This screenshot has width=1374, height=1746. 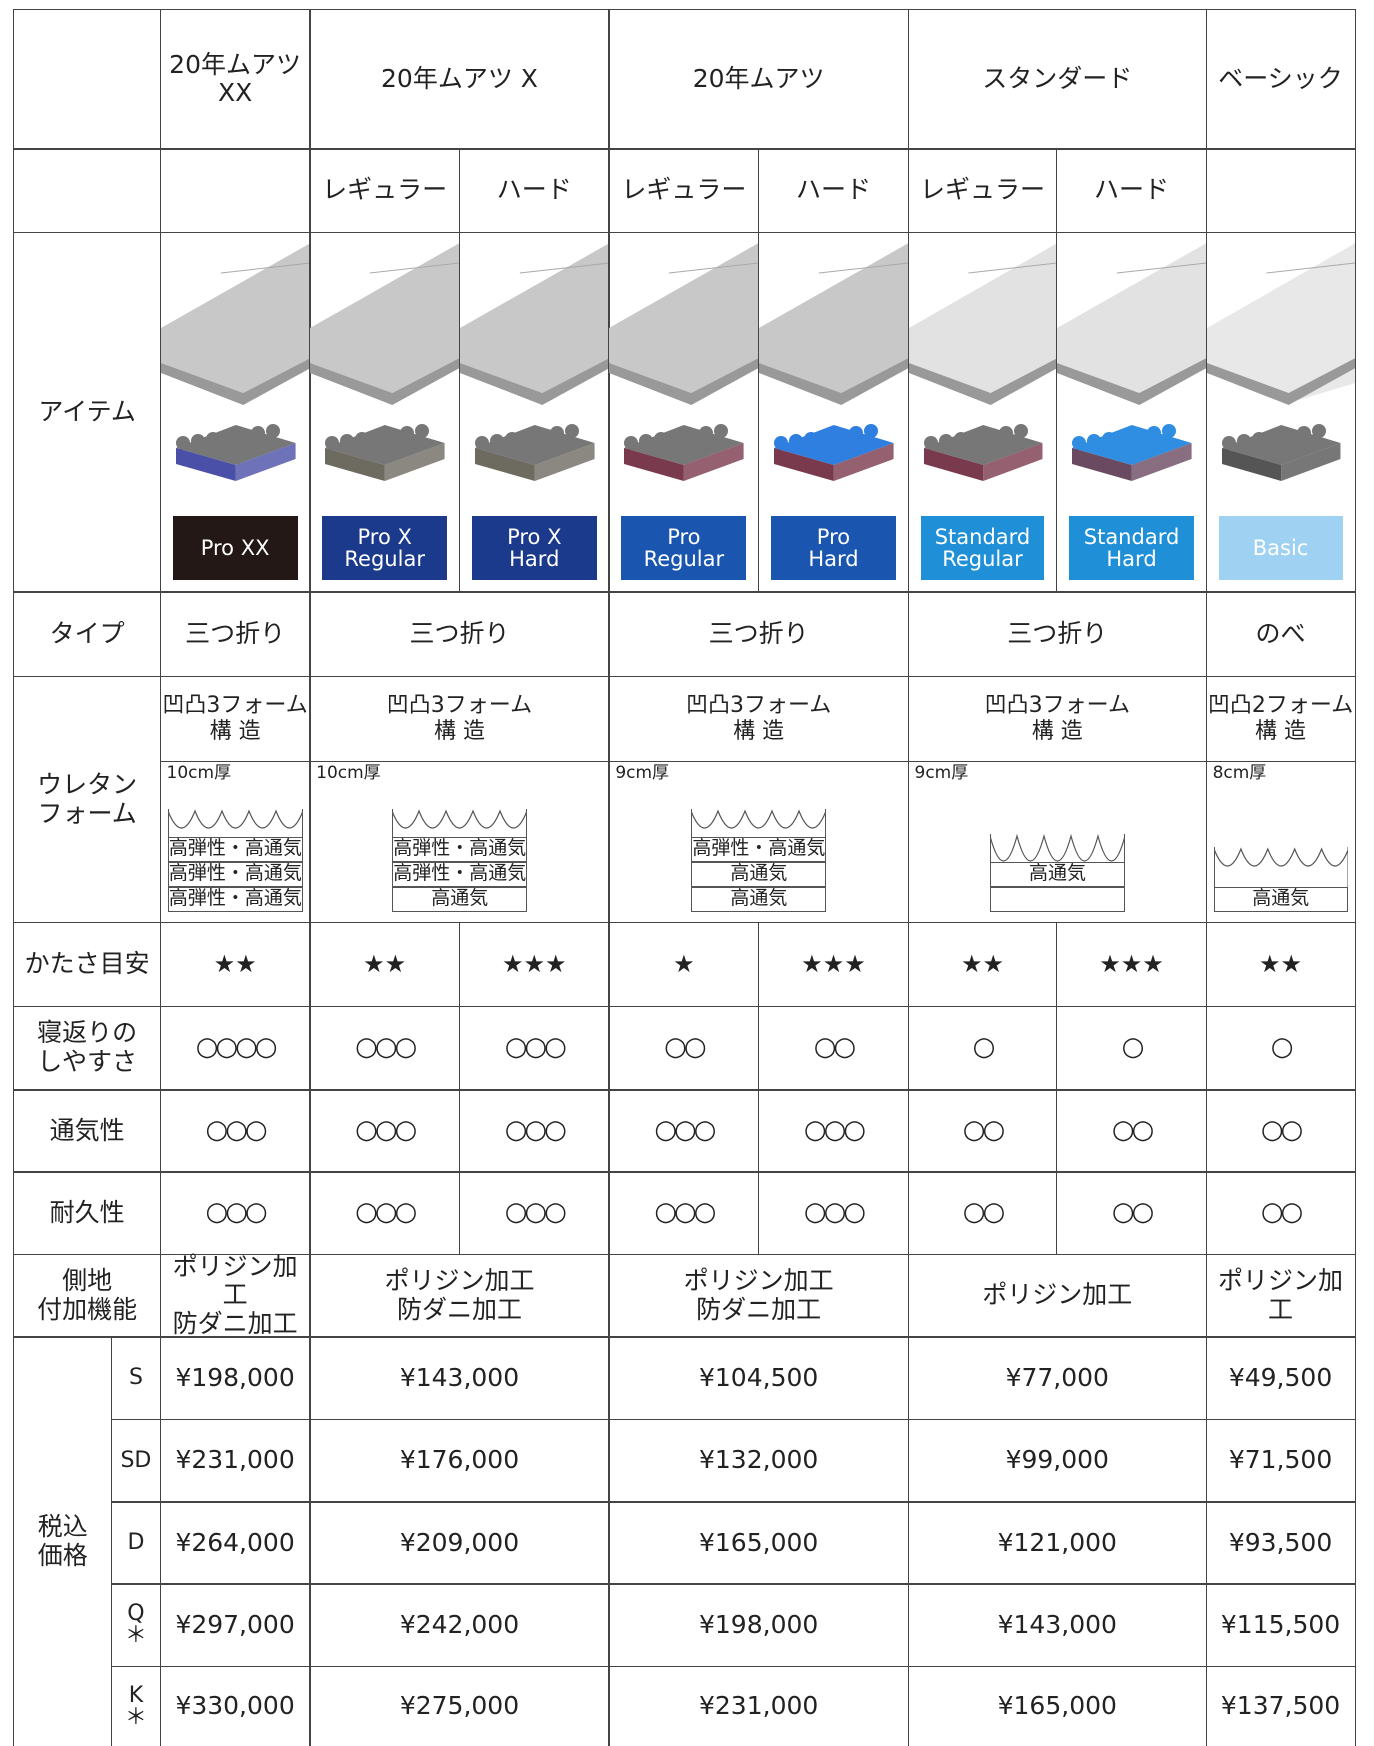 I want to click on row-label: 側地 付加機能, so click(x=87, y=1295).